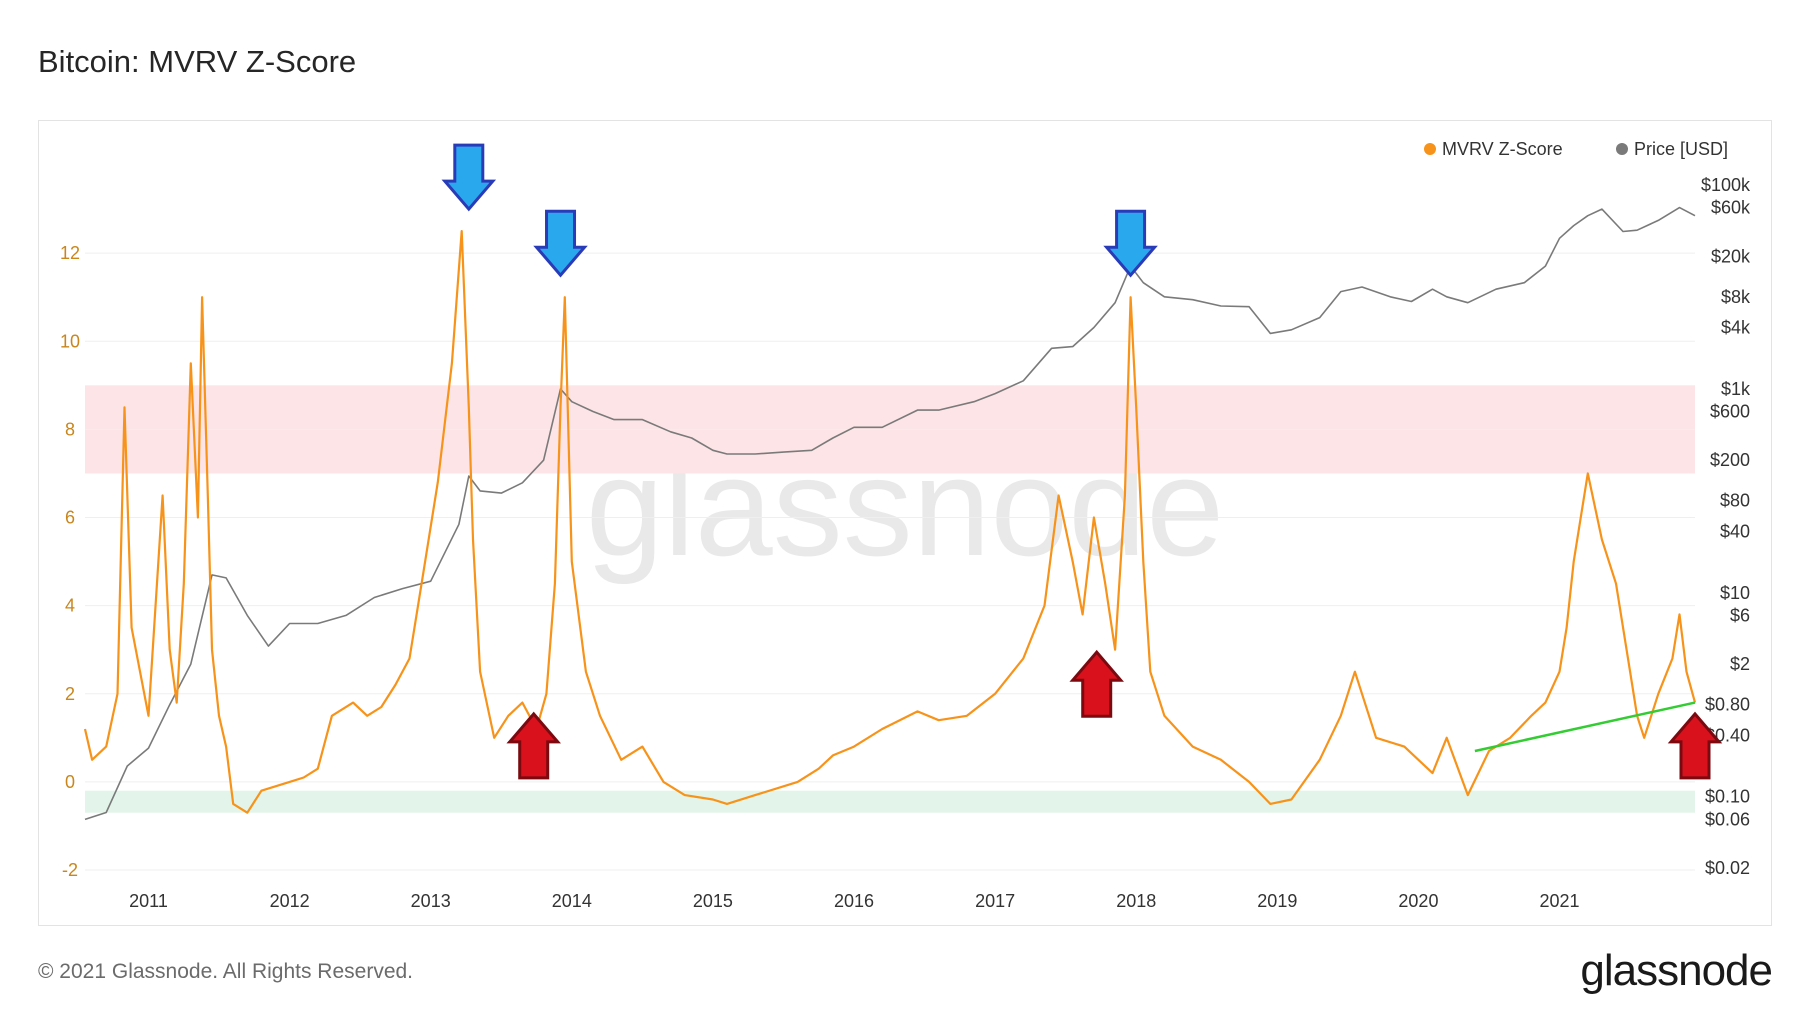 The width and height of the screenshot is (1800, 1013). Describe the element at coordinates (1726, 185) in the screenshot. I see `y-right-tick-label: $100k` at that location.